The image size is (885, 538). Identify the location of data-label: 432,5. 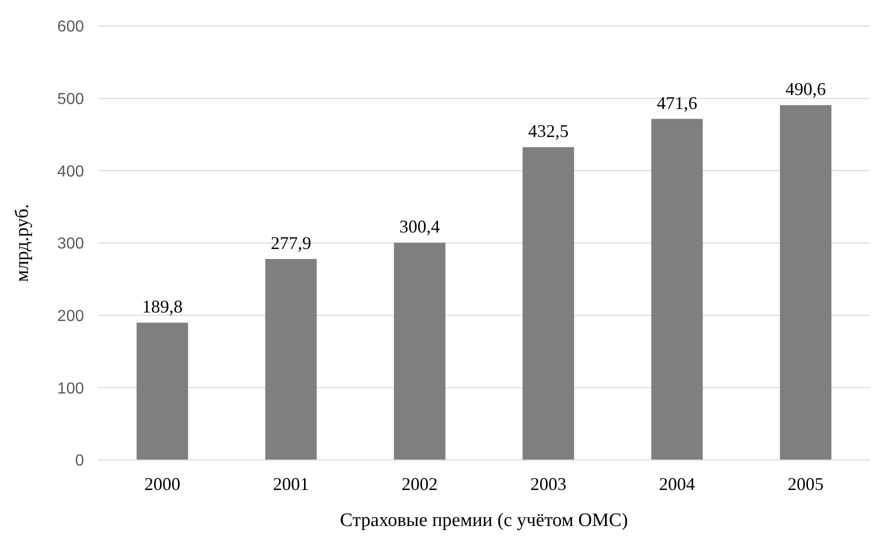
(548, 131).